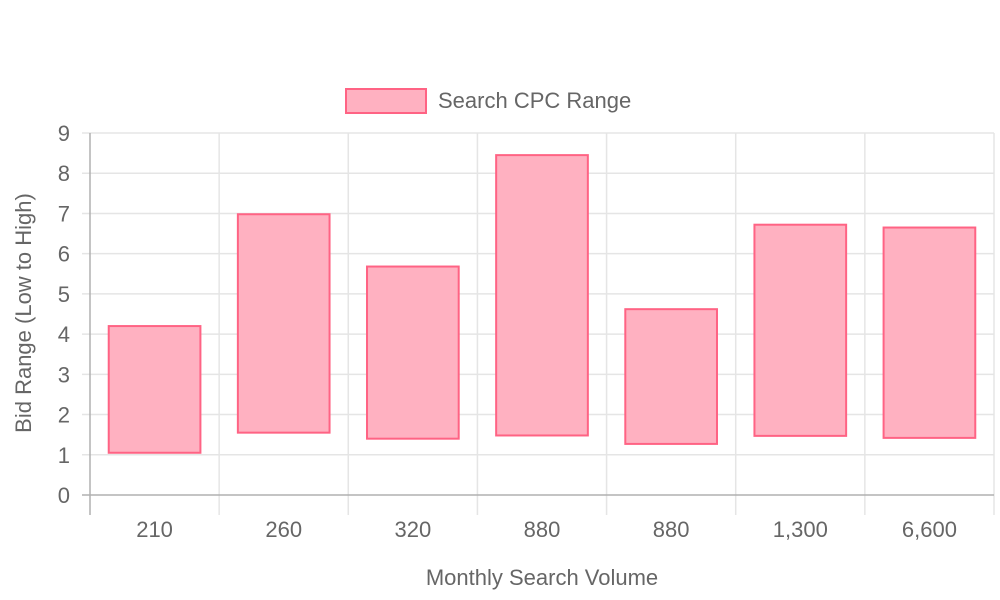 The height and width of the screenshot is (600, 1000). What do you see at coordinates (534, 100) in the screenshot?
I see `legend-label: Search CPC Range` at bounding box center [534, 100].